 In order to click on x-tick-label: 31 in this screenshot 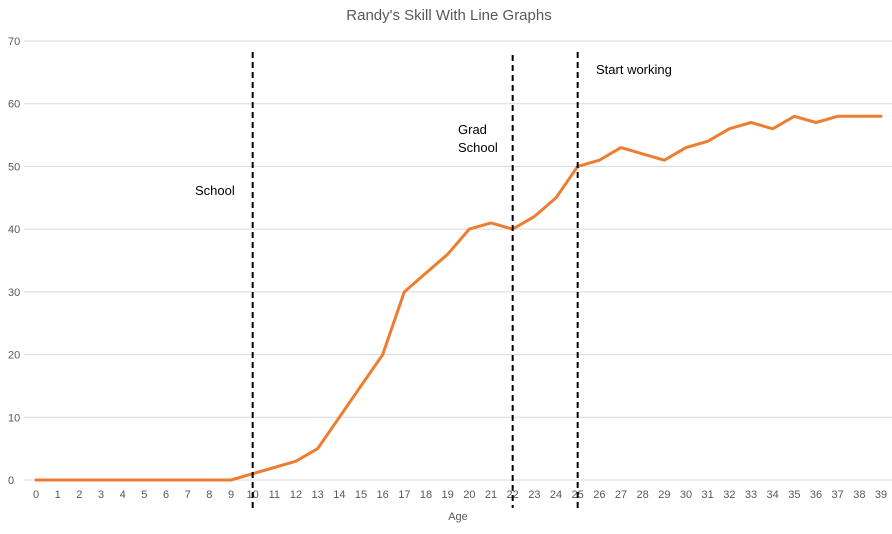, I will do `click(708, 495)`.